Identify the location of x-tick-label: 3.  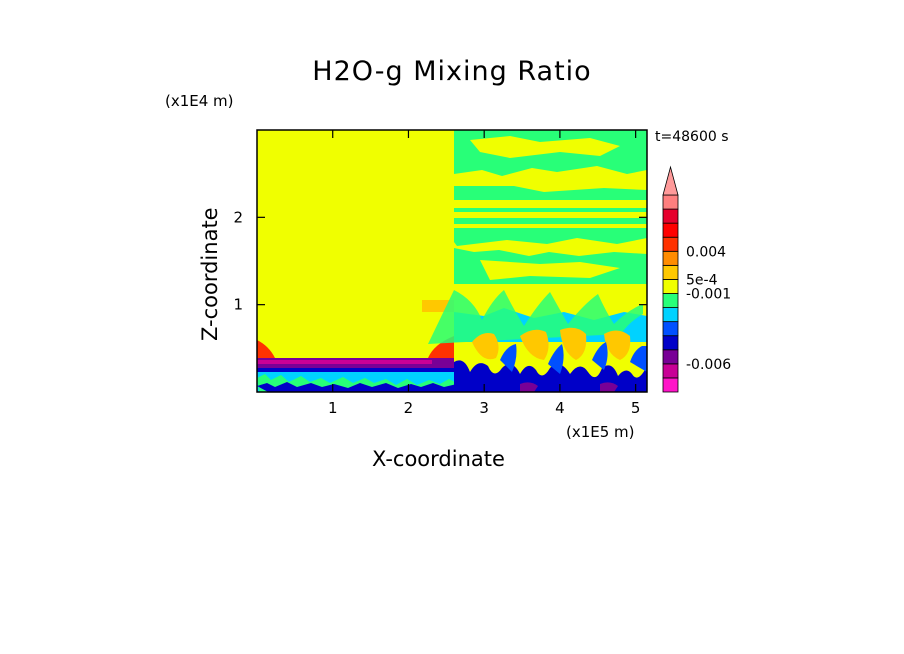
(484, 408).